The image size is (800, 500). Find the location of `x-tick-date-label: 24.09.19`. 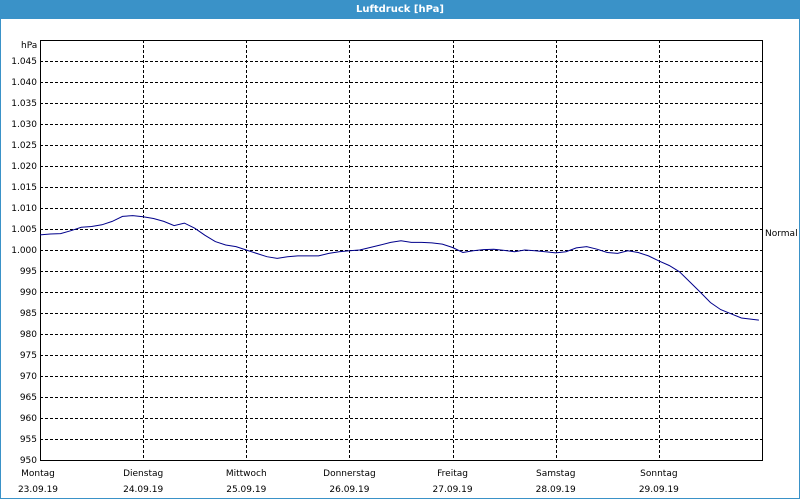

x-tick-date-label: 24.09.19 is located at coordinates (143, 490).